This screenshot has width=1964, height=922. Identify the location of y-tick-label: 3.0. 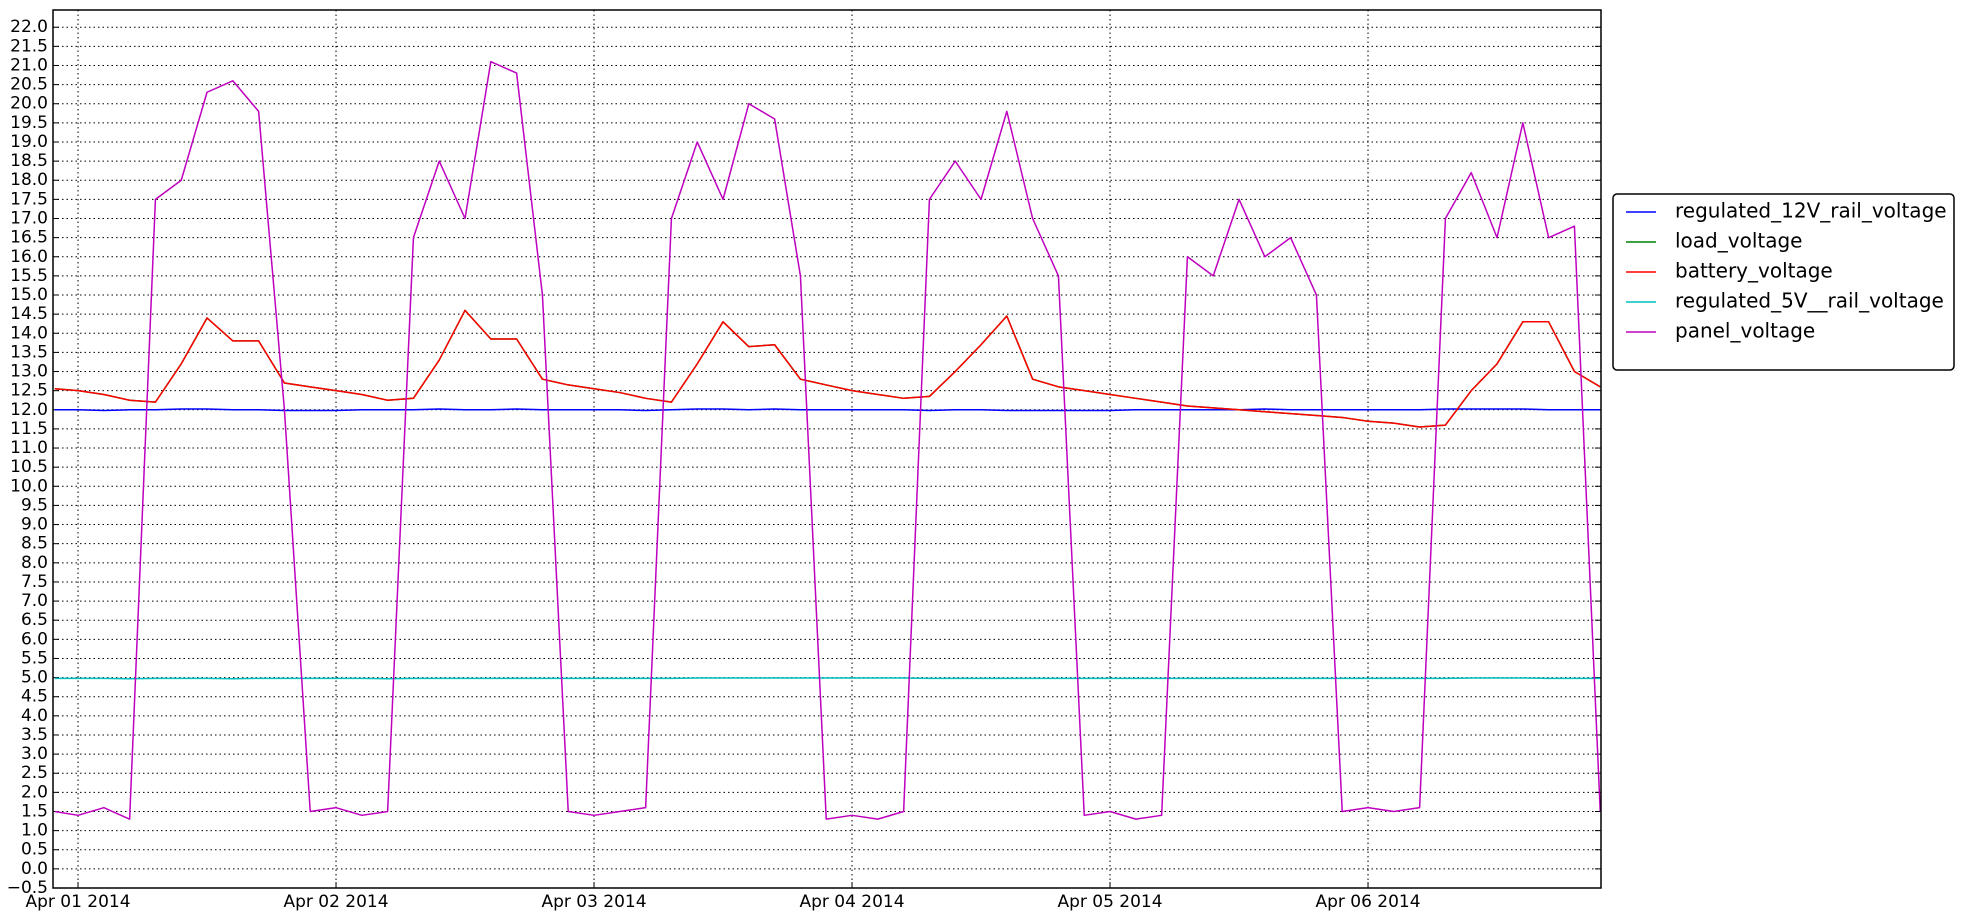
(34, 754).